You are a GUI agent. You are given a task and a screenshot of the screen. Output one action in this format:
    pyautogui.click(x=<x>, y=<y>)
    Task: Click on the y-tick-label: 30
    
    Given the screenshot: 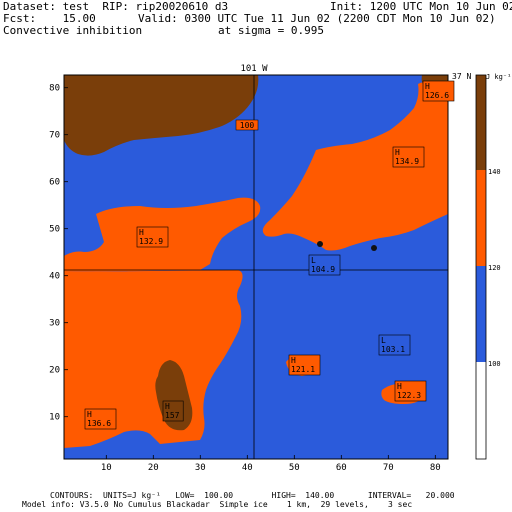 What is the action you would take?
    pyautogui.click(x=54, y=324)
    